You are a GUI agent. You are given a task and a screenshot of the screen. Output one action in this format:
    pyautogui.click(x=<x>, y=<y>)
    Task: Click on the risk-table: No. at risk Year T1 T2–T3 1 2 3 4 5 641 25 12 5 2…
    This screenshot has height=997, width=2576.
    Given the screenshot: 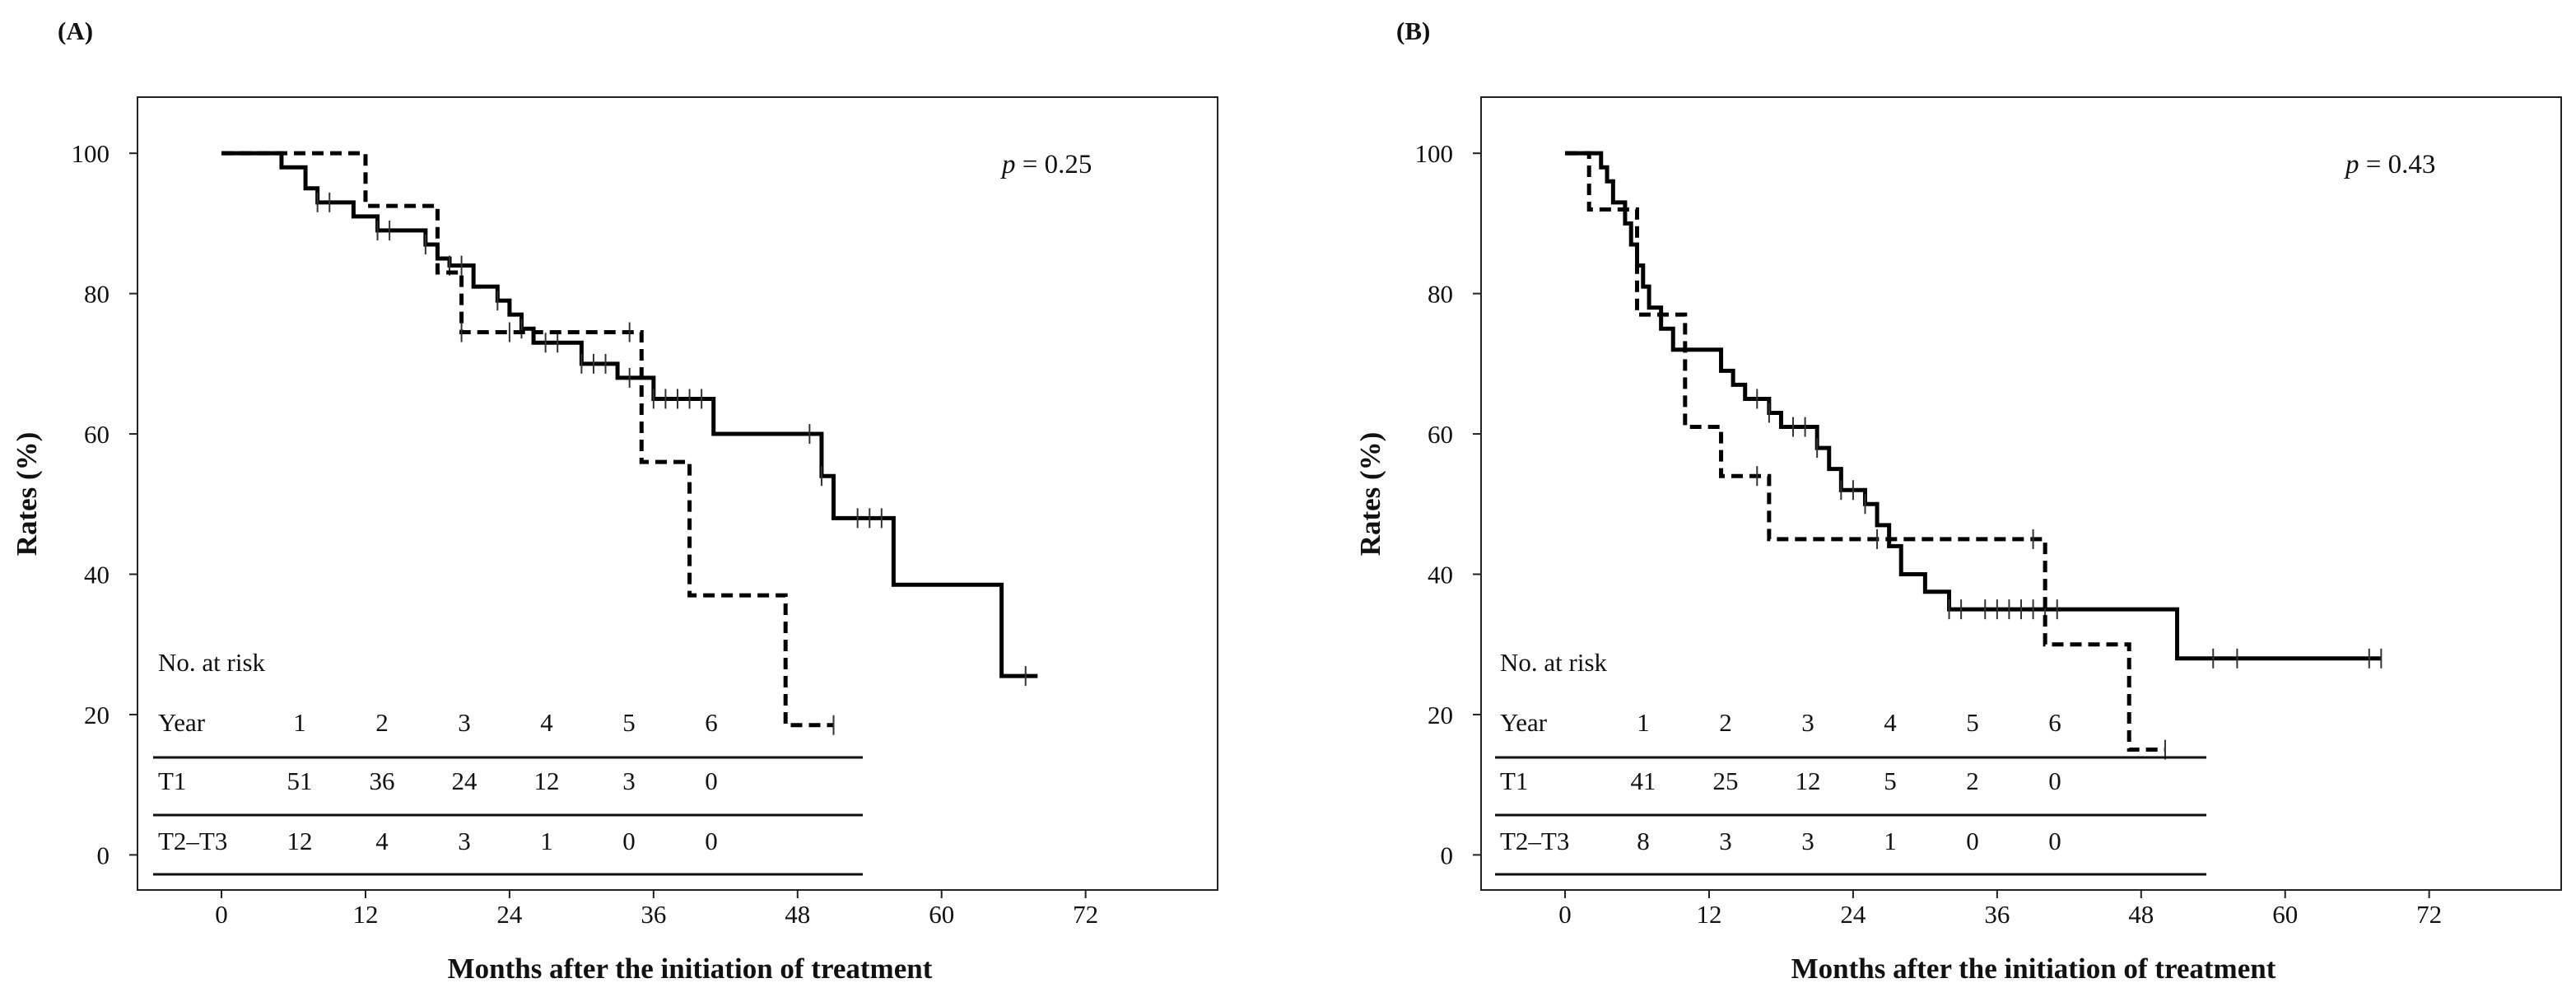 What is the action you would take?
    pyautogui.click(x=1850, y=762)
    